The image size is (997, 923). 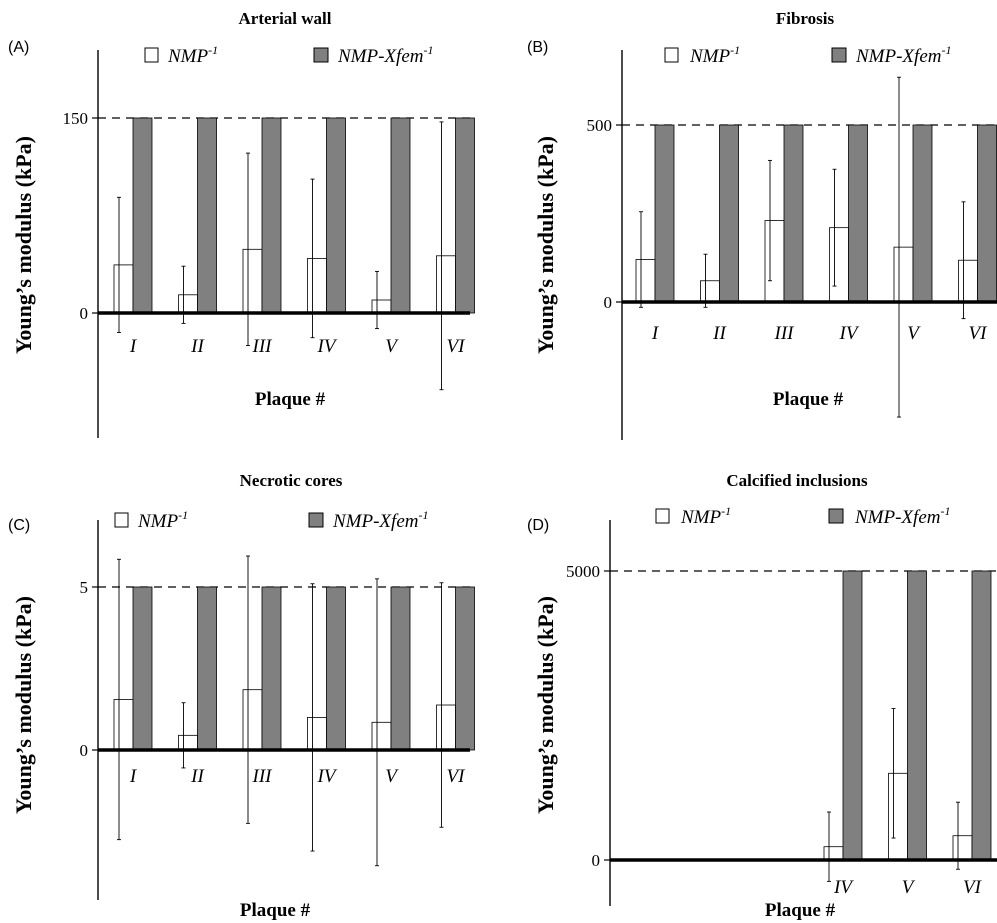 What do you see at coordinates (797, 480) in the screenshot?
I see `chart-title: Calcified inclusions` at bounding box center [797, 480].